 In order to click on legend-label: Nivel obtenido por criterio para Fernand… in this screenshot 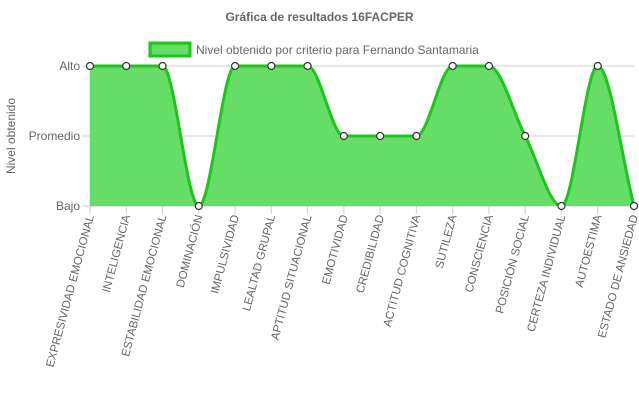, I will do `click(337, 50)`.